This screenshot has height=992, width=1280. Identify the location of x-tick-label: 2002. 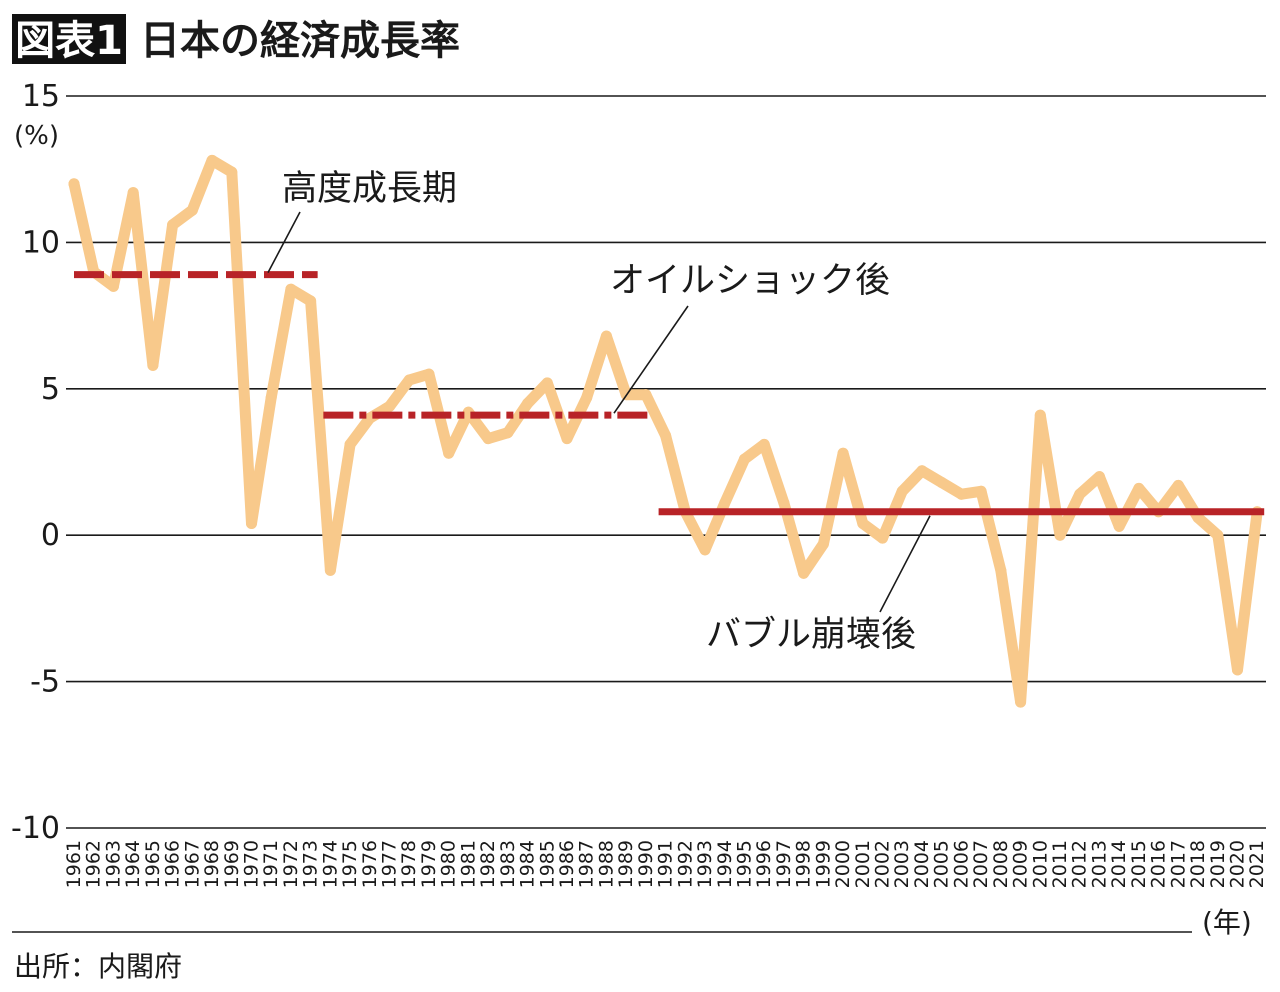
(883, 864).